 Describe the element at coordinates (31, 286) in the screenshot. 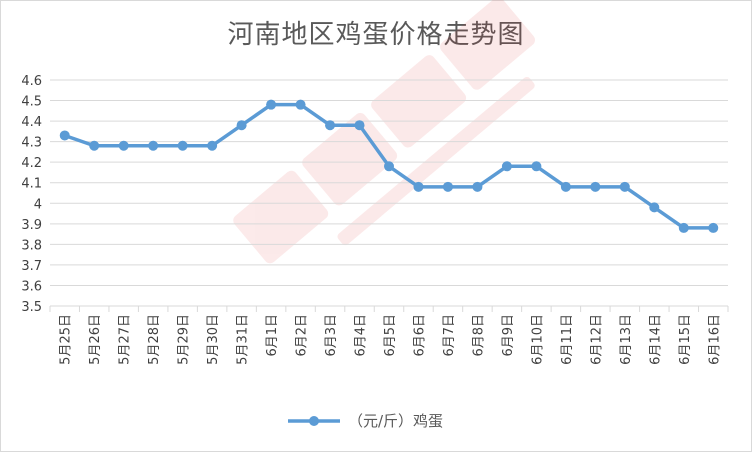

I see `y-tick-label: 3.6` at that location.